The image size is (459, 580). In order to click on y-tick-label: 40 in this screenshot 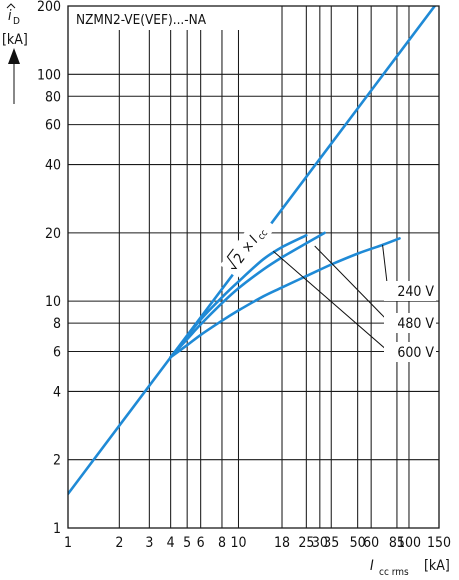, I will do `click(53, 166)`.